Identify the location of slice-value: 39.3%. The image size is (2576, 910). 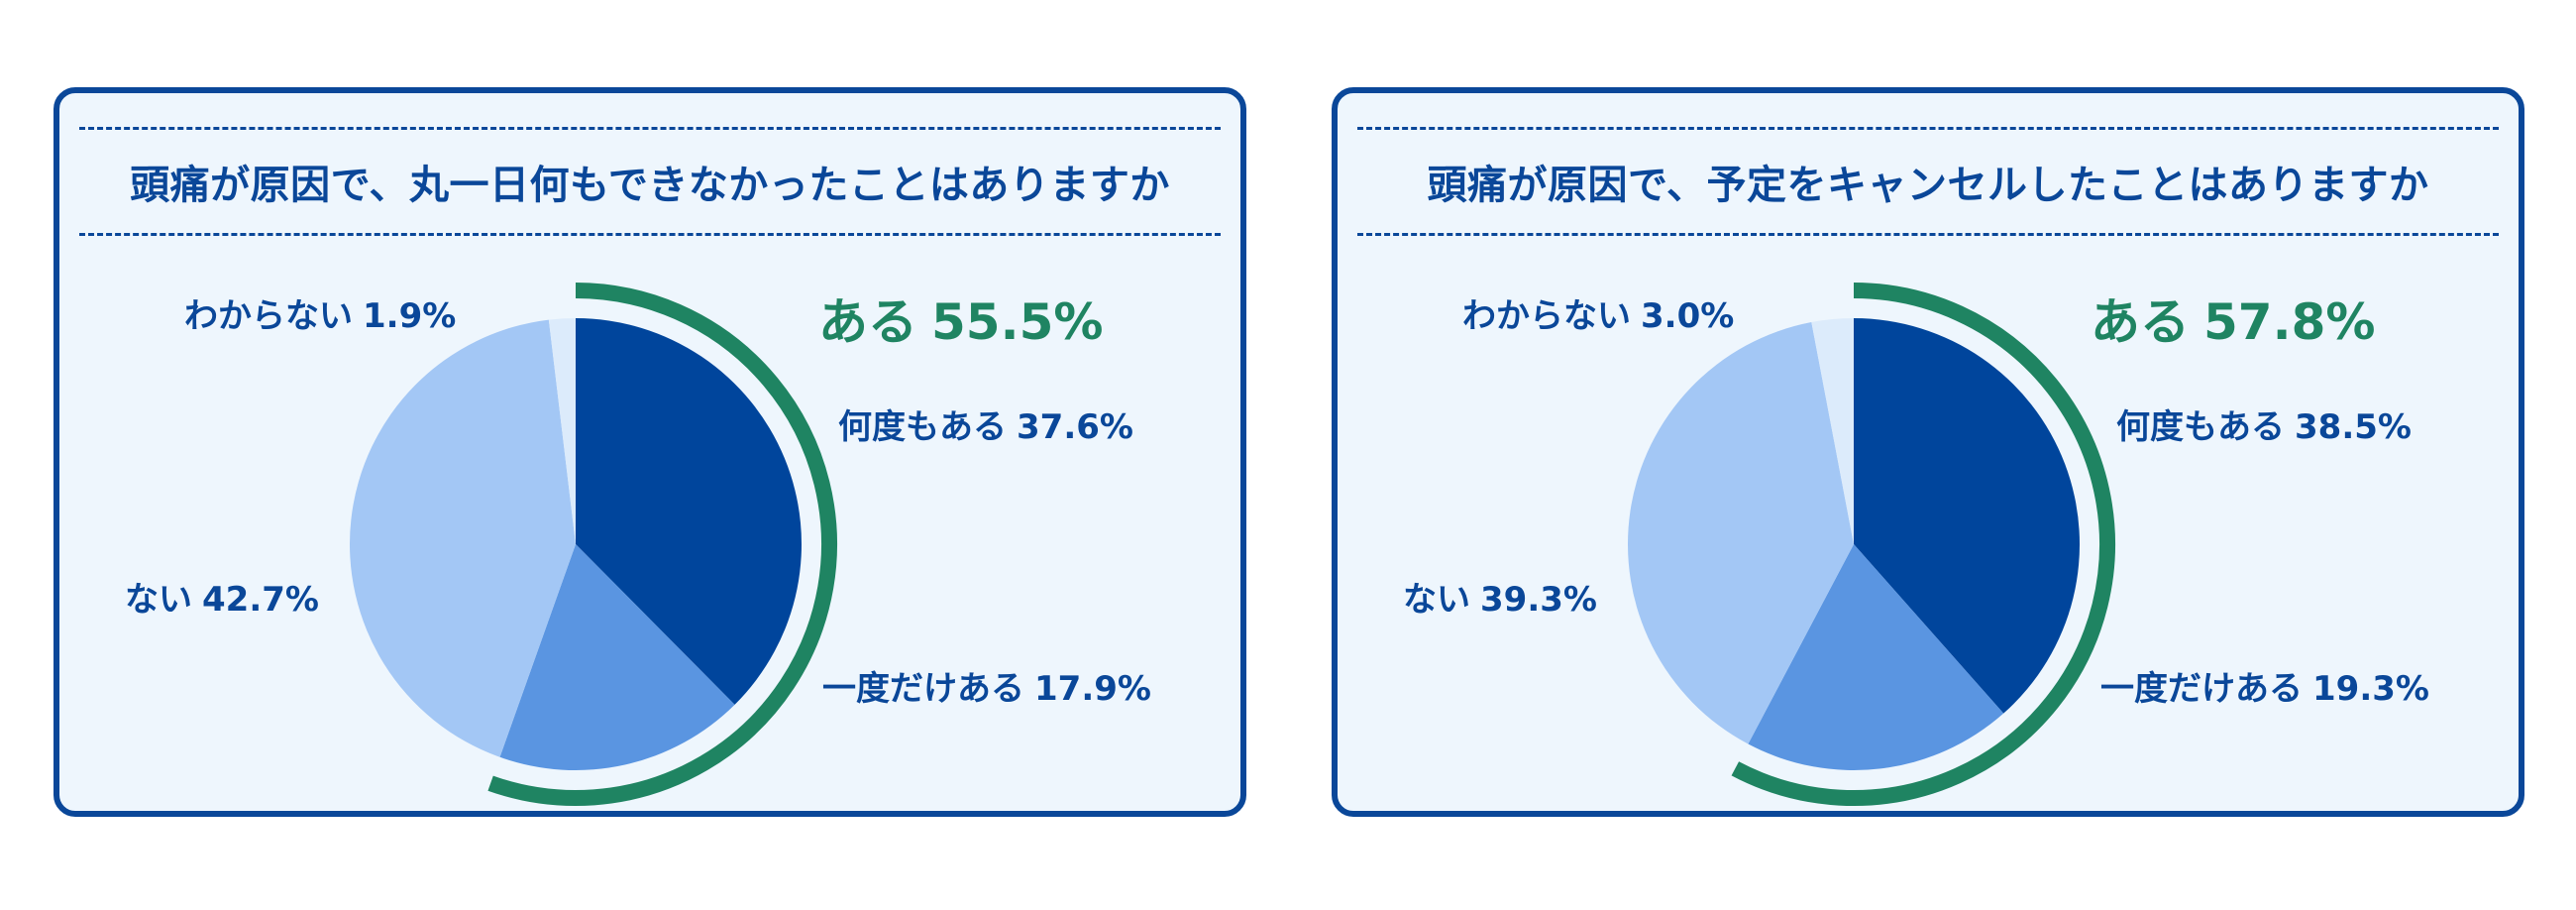
(1538, 600).